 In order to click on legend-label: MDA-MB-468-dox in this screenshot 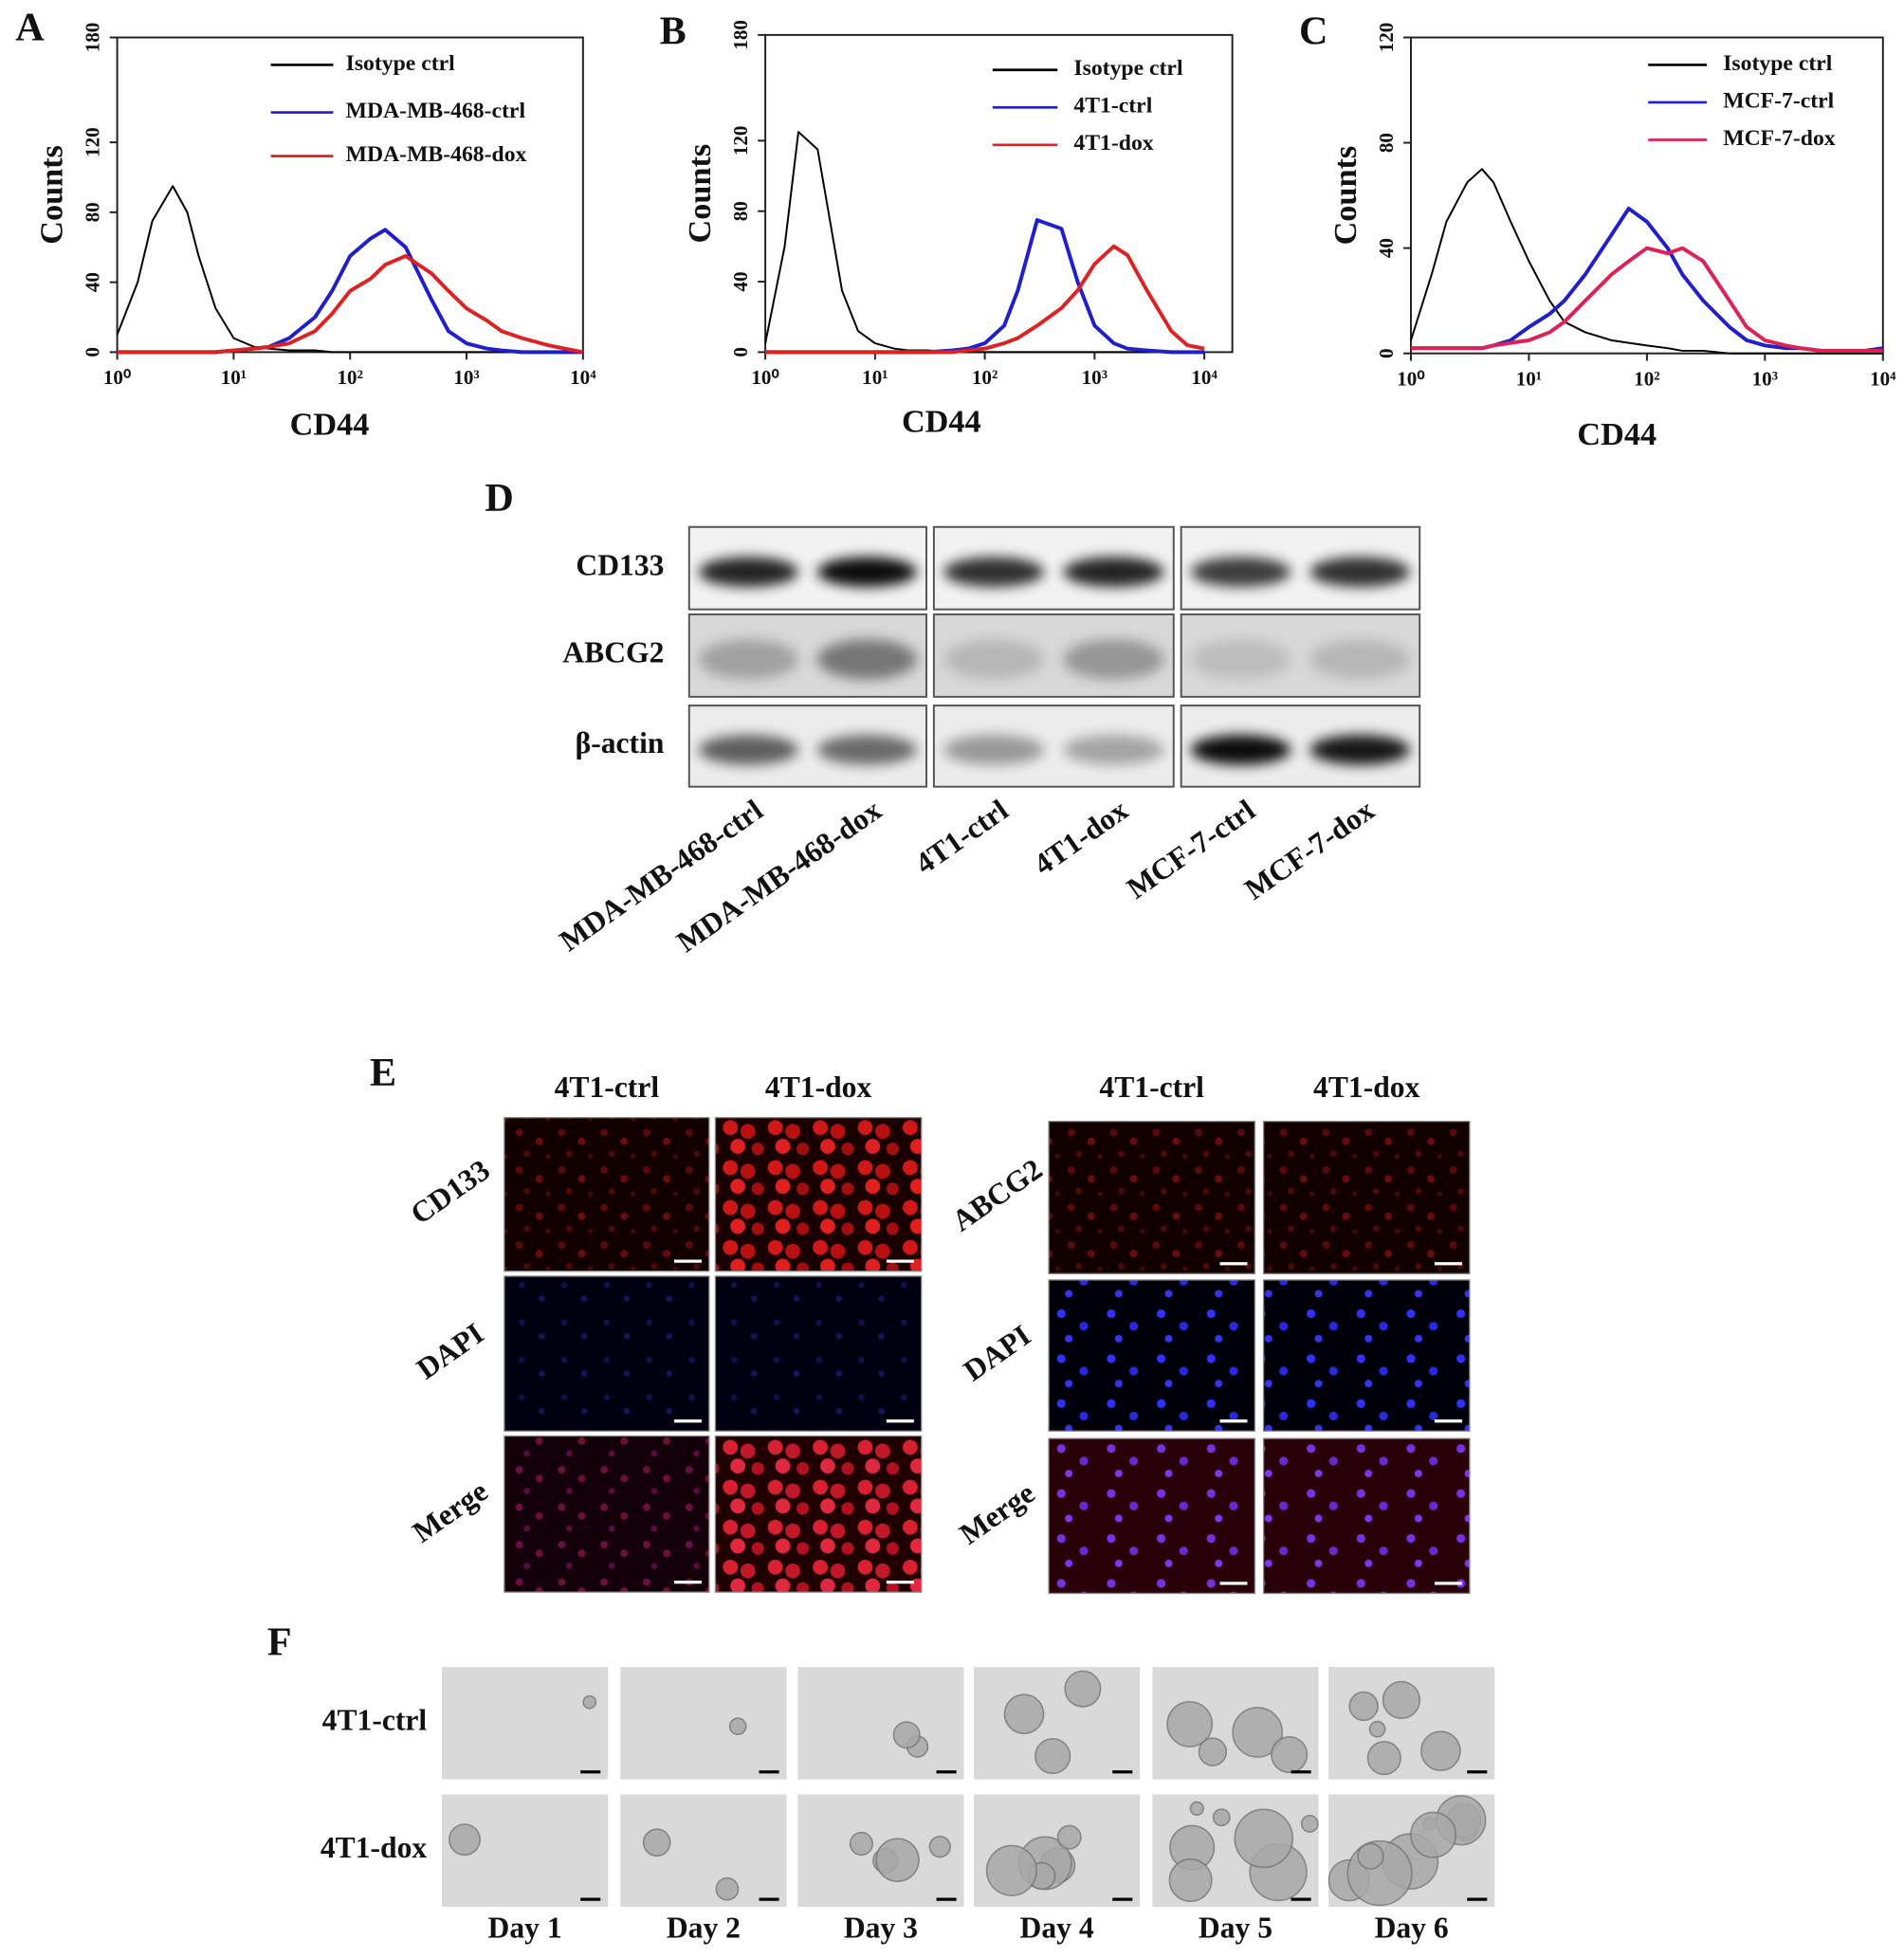, I will do `click(436, 154)`.